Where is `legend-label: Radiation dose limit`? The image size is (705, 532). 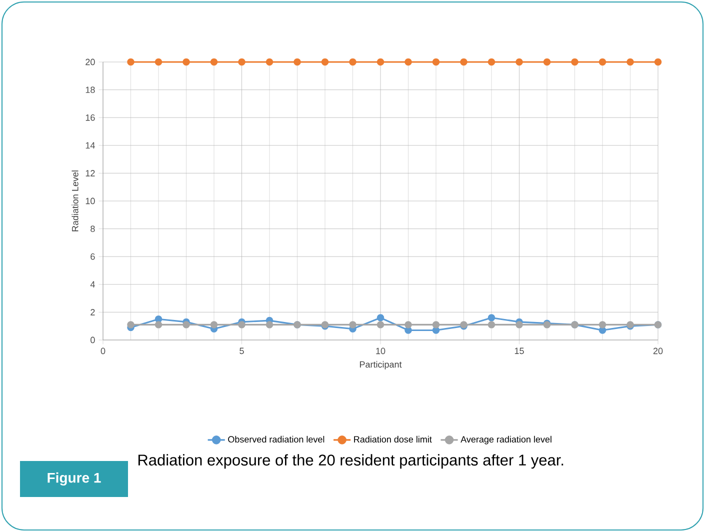
legend-label: Radiation dose limit is located at coordinates (393, 439).